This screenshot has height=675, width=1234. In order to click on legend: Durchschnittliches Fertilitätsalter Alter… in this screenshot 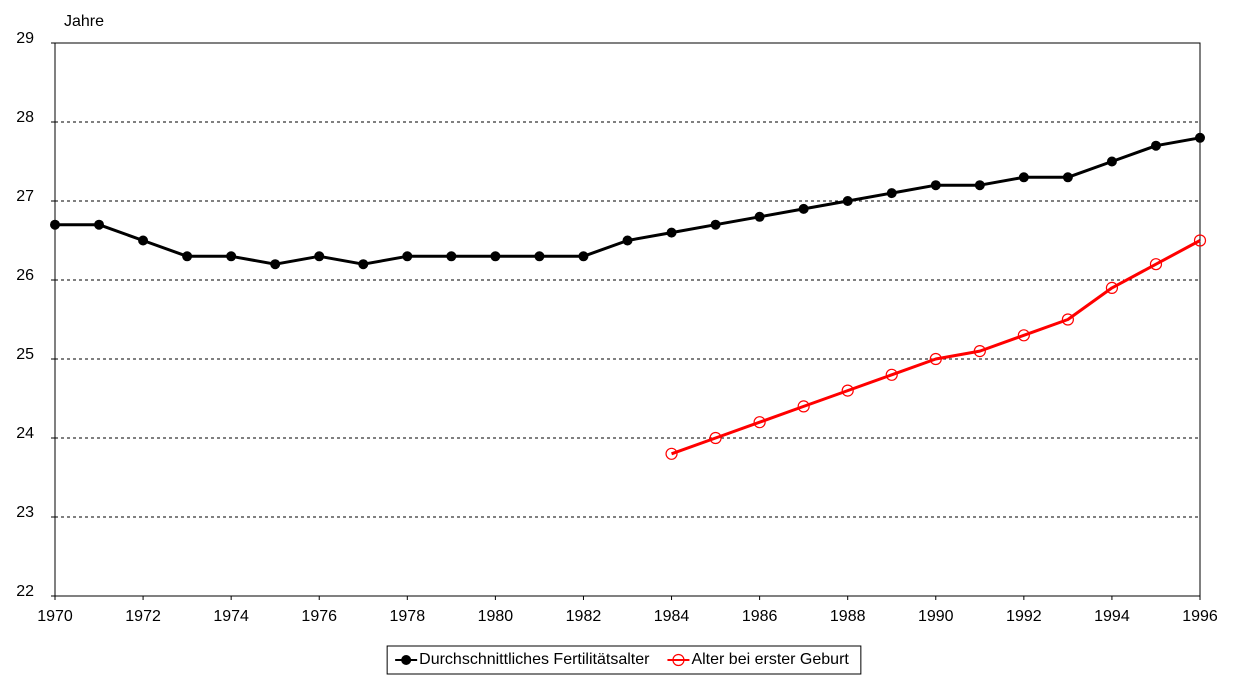, I will do `click(624, 660)`.